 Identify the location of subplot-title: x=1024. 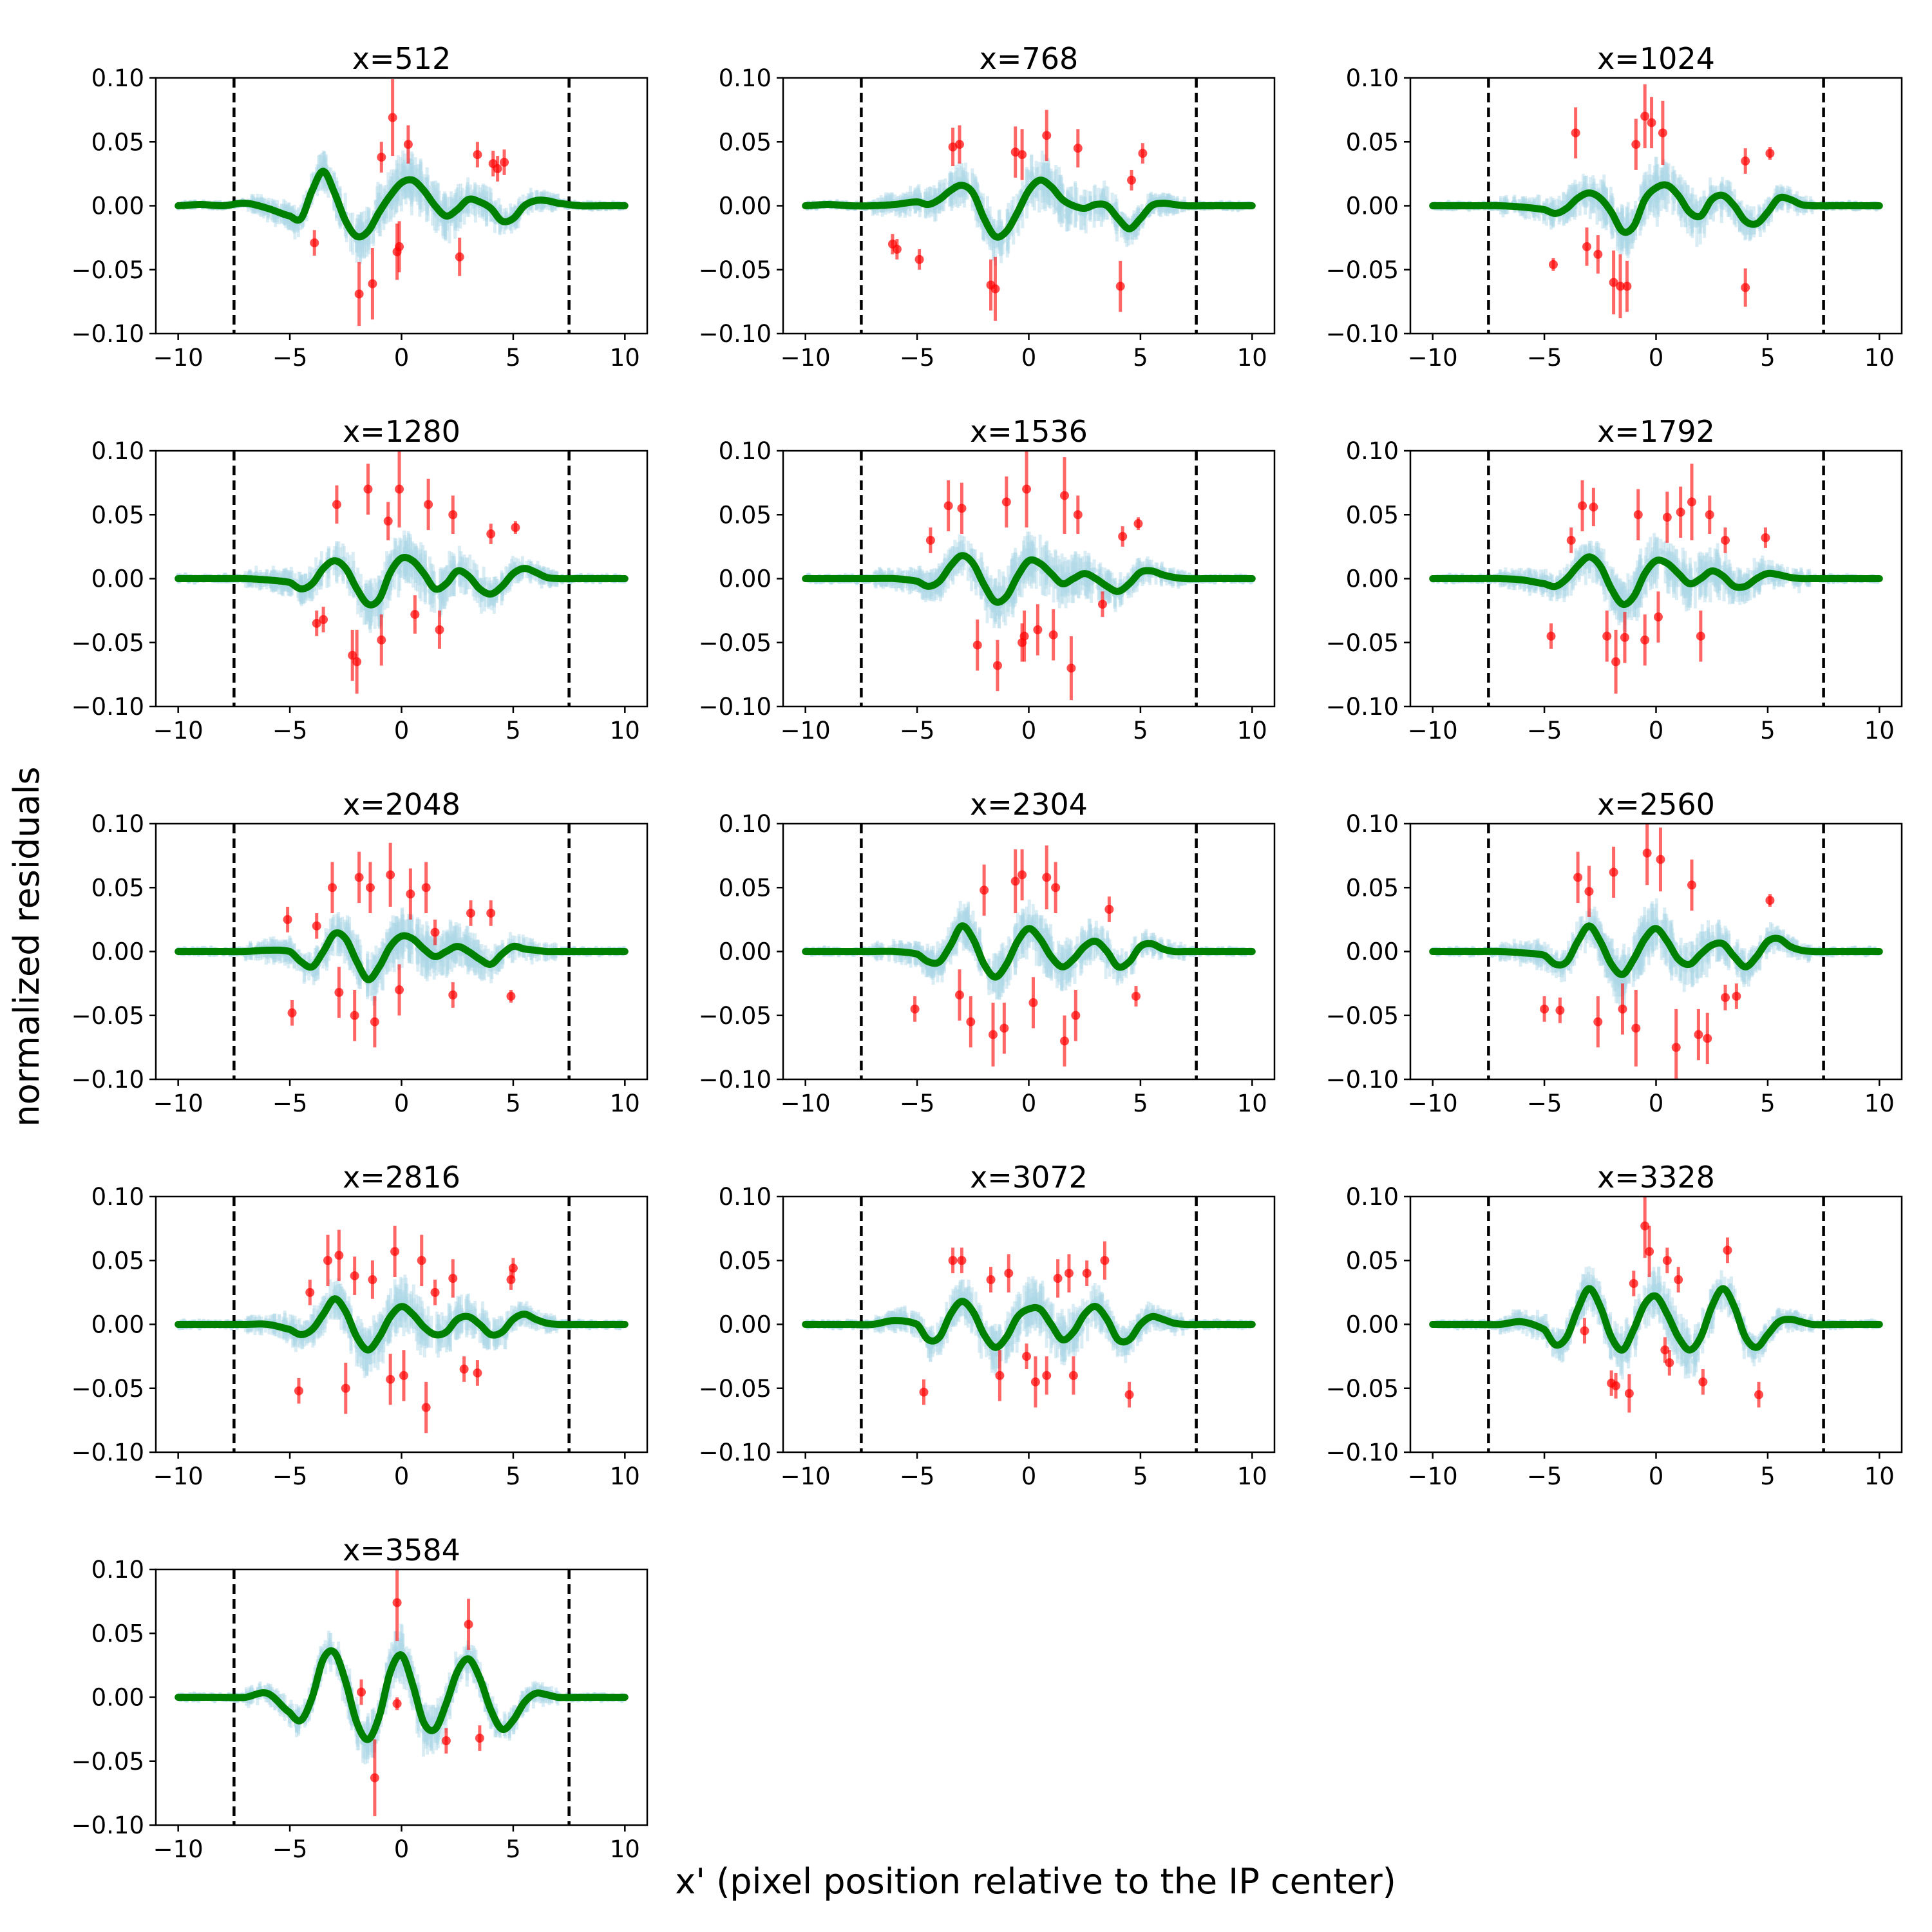
(1656, 58).